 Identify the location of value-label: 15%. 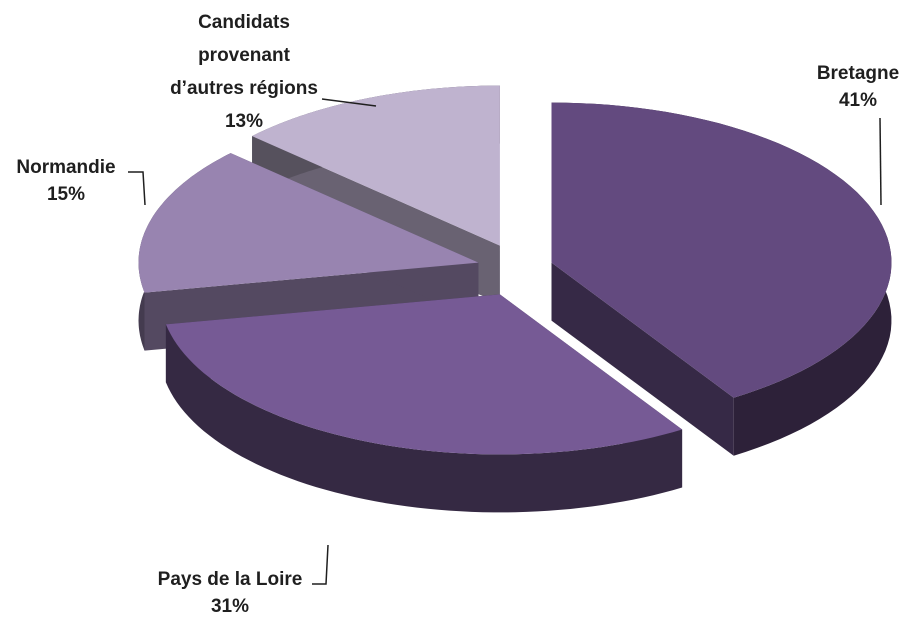
(66, 194).